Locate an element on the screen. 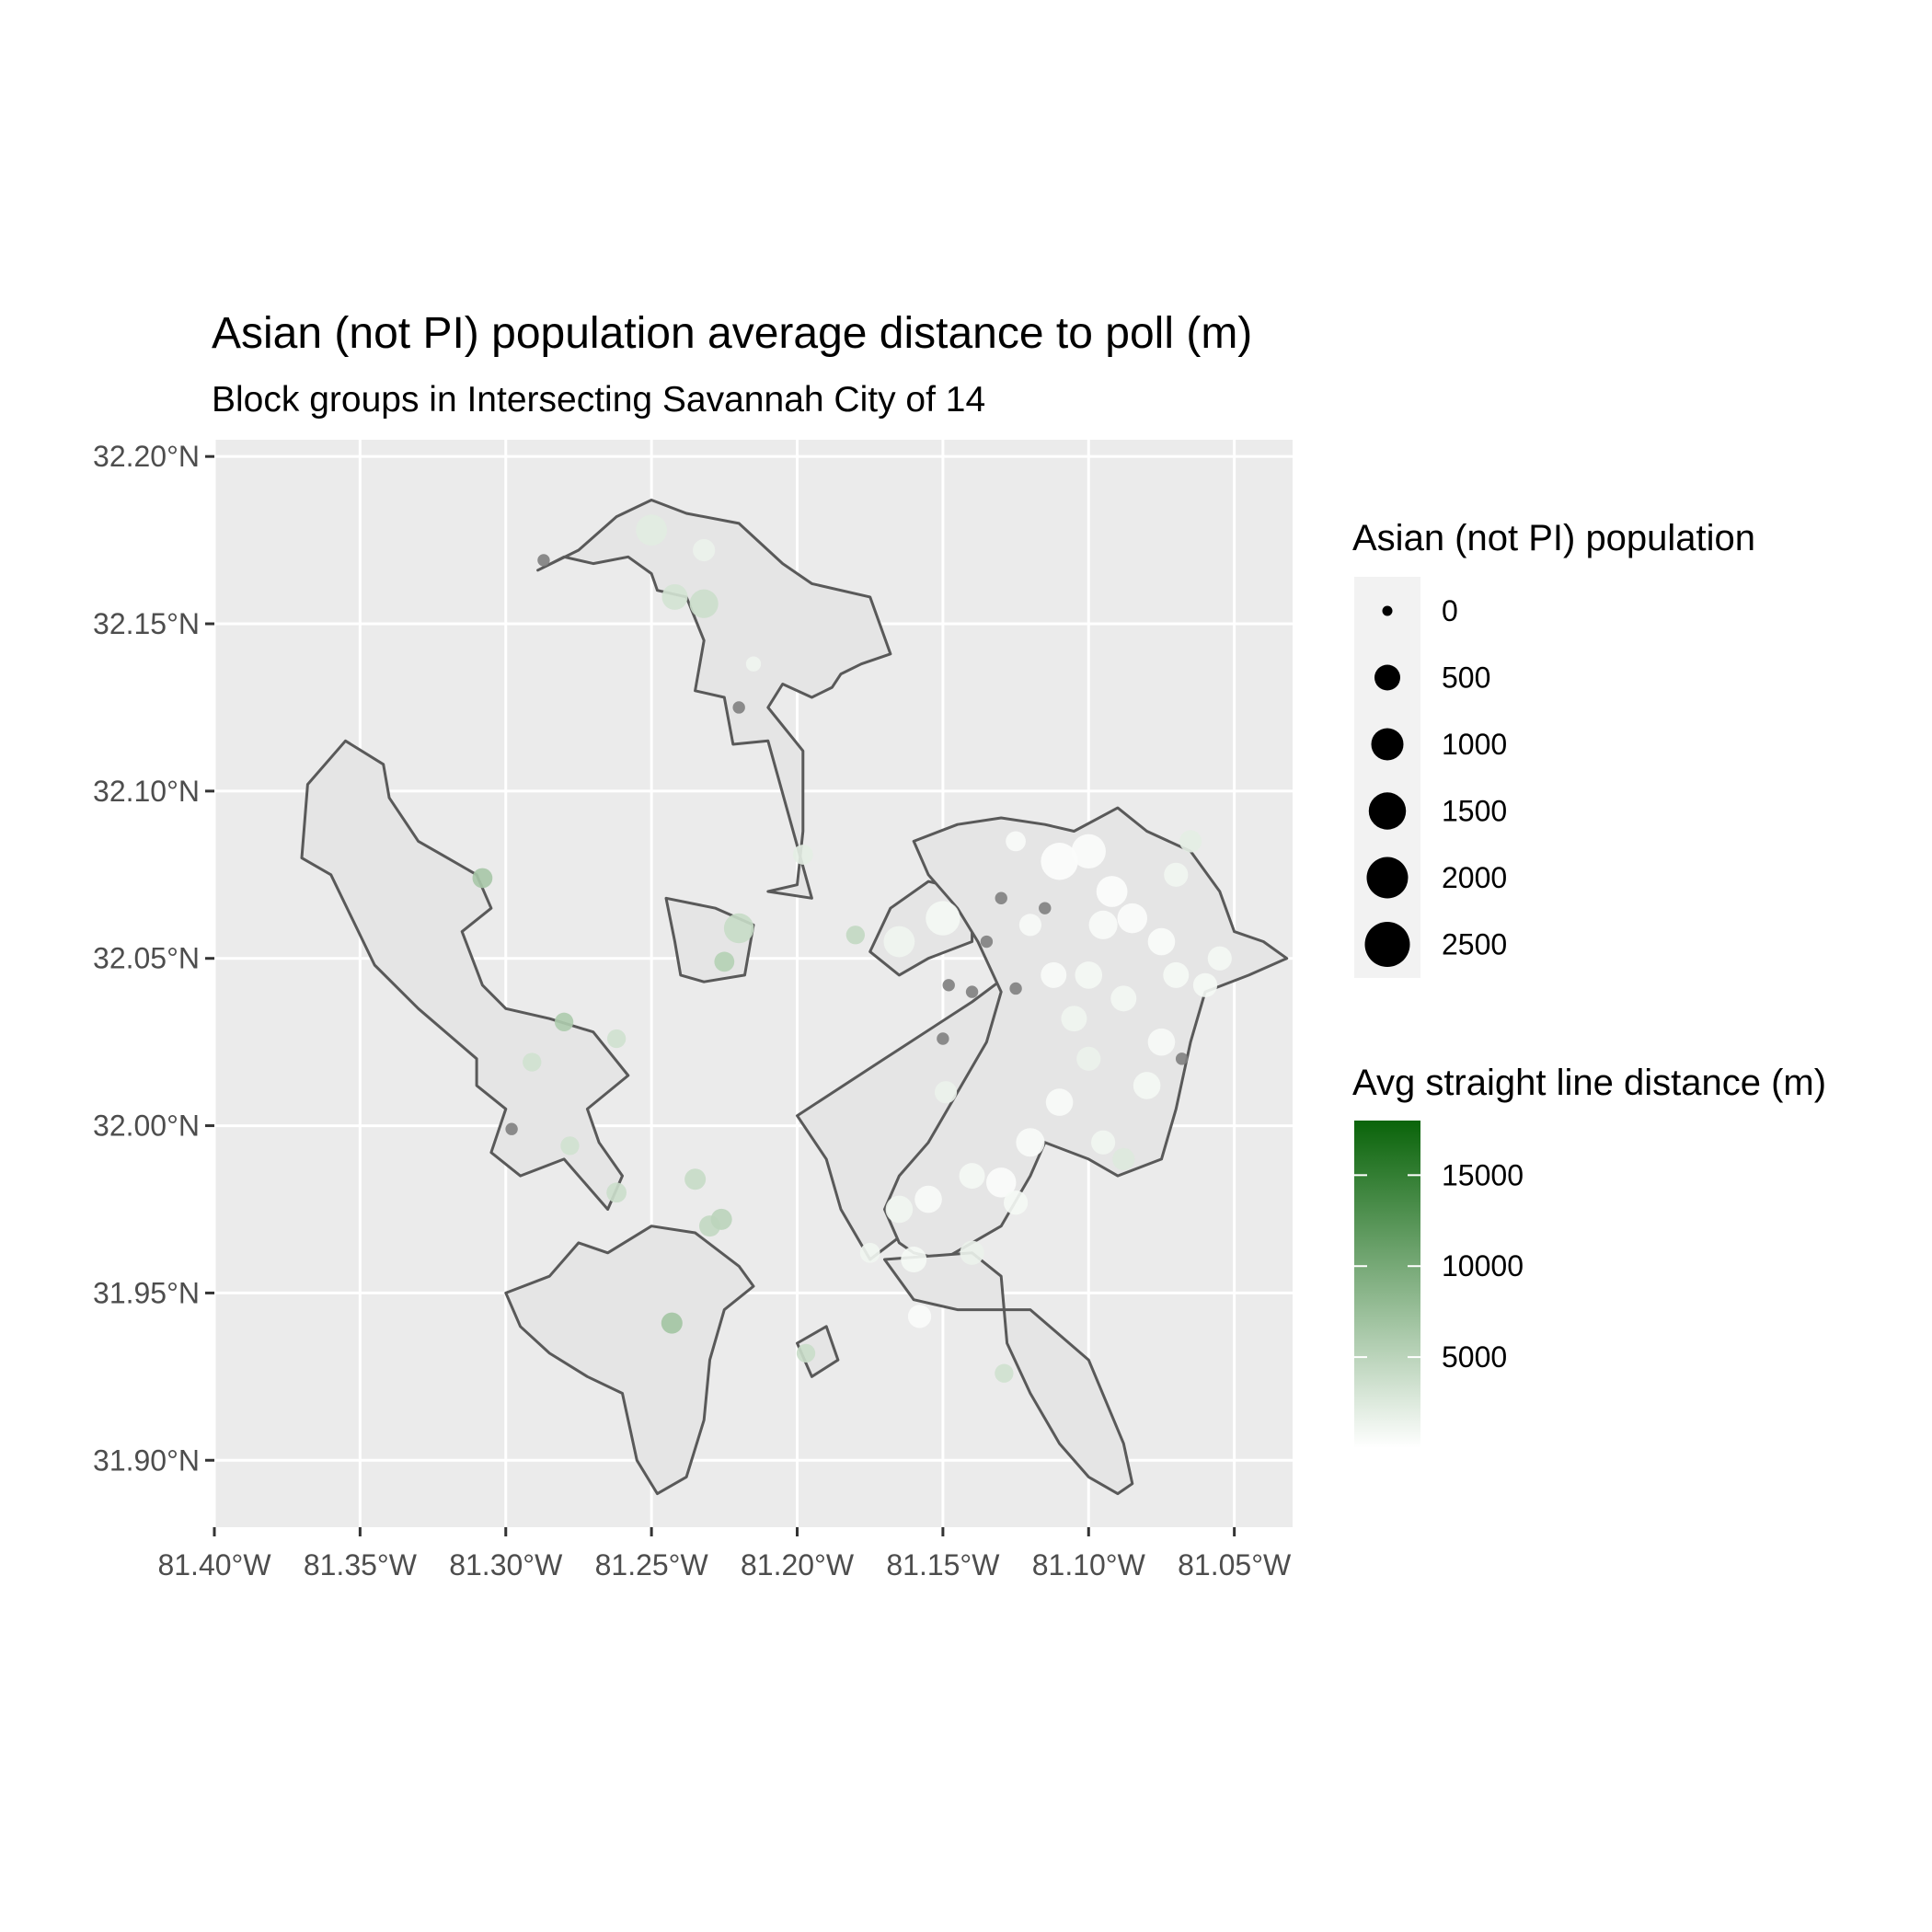 Image resolution: width=1932 pixels, height=1932 pixels. size-legend-label: 2000 is located at coordinates (1474, 877).